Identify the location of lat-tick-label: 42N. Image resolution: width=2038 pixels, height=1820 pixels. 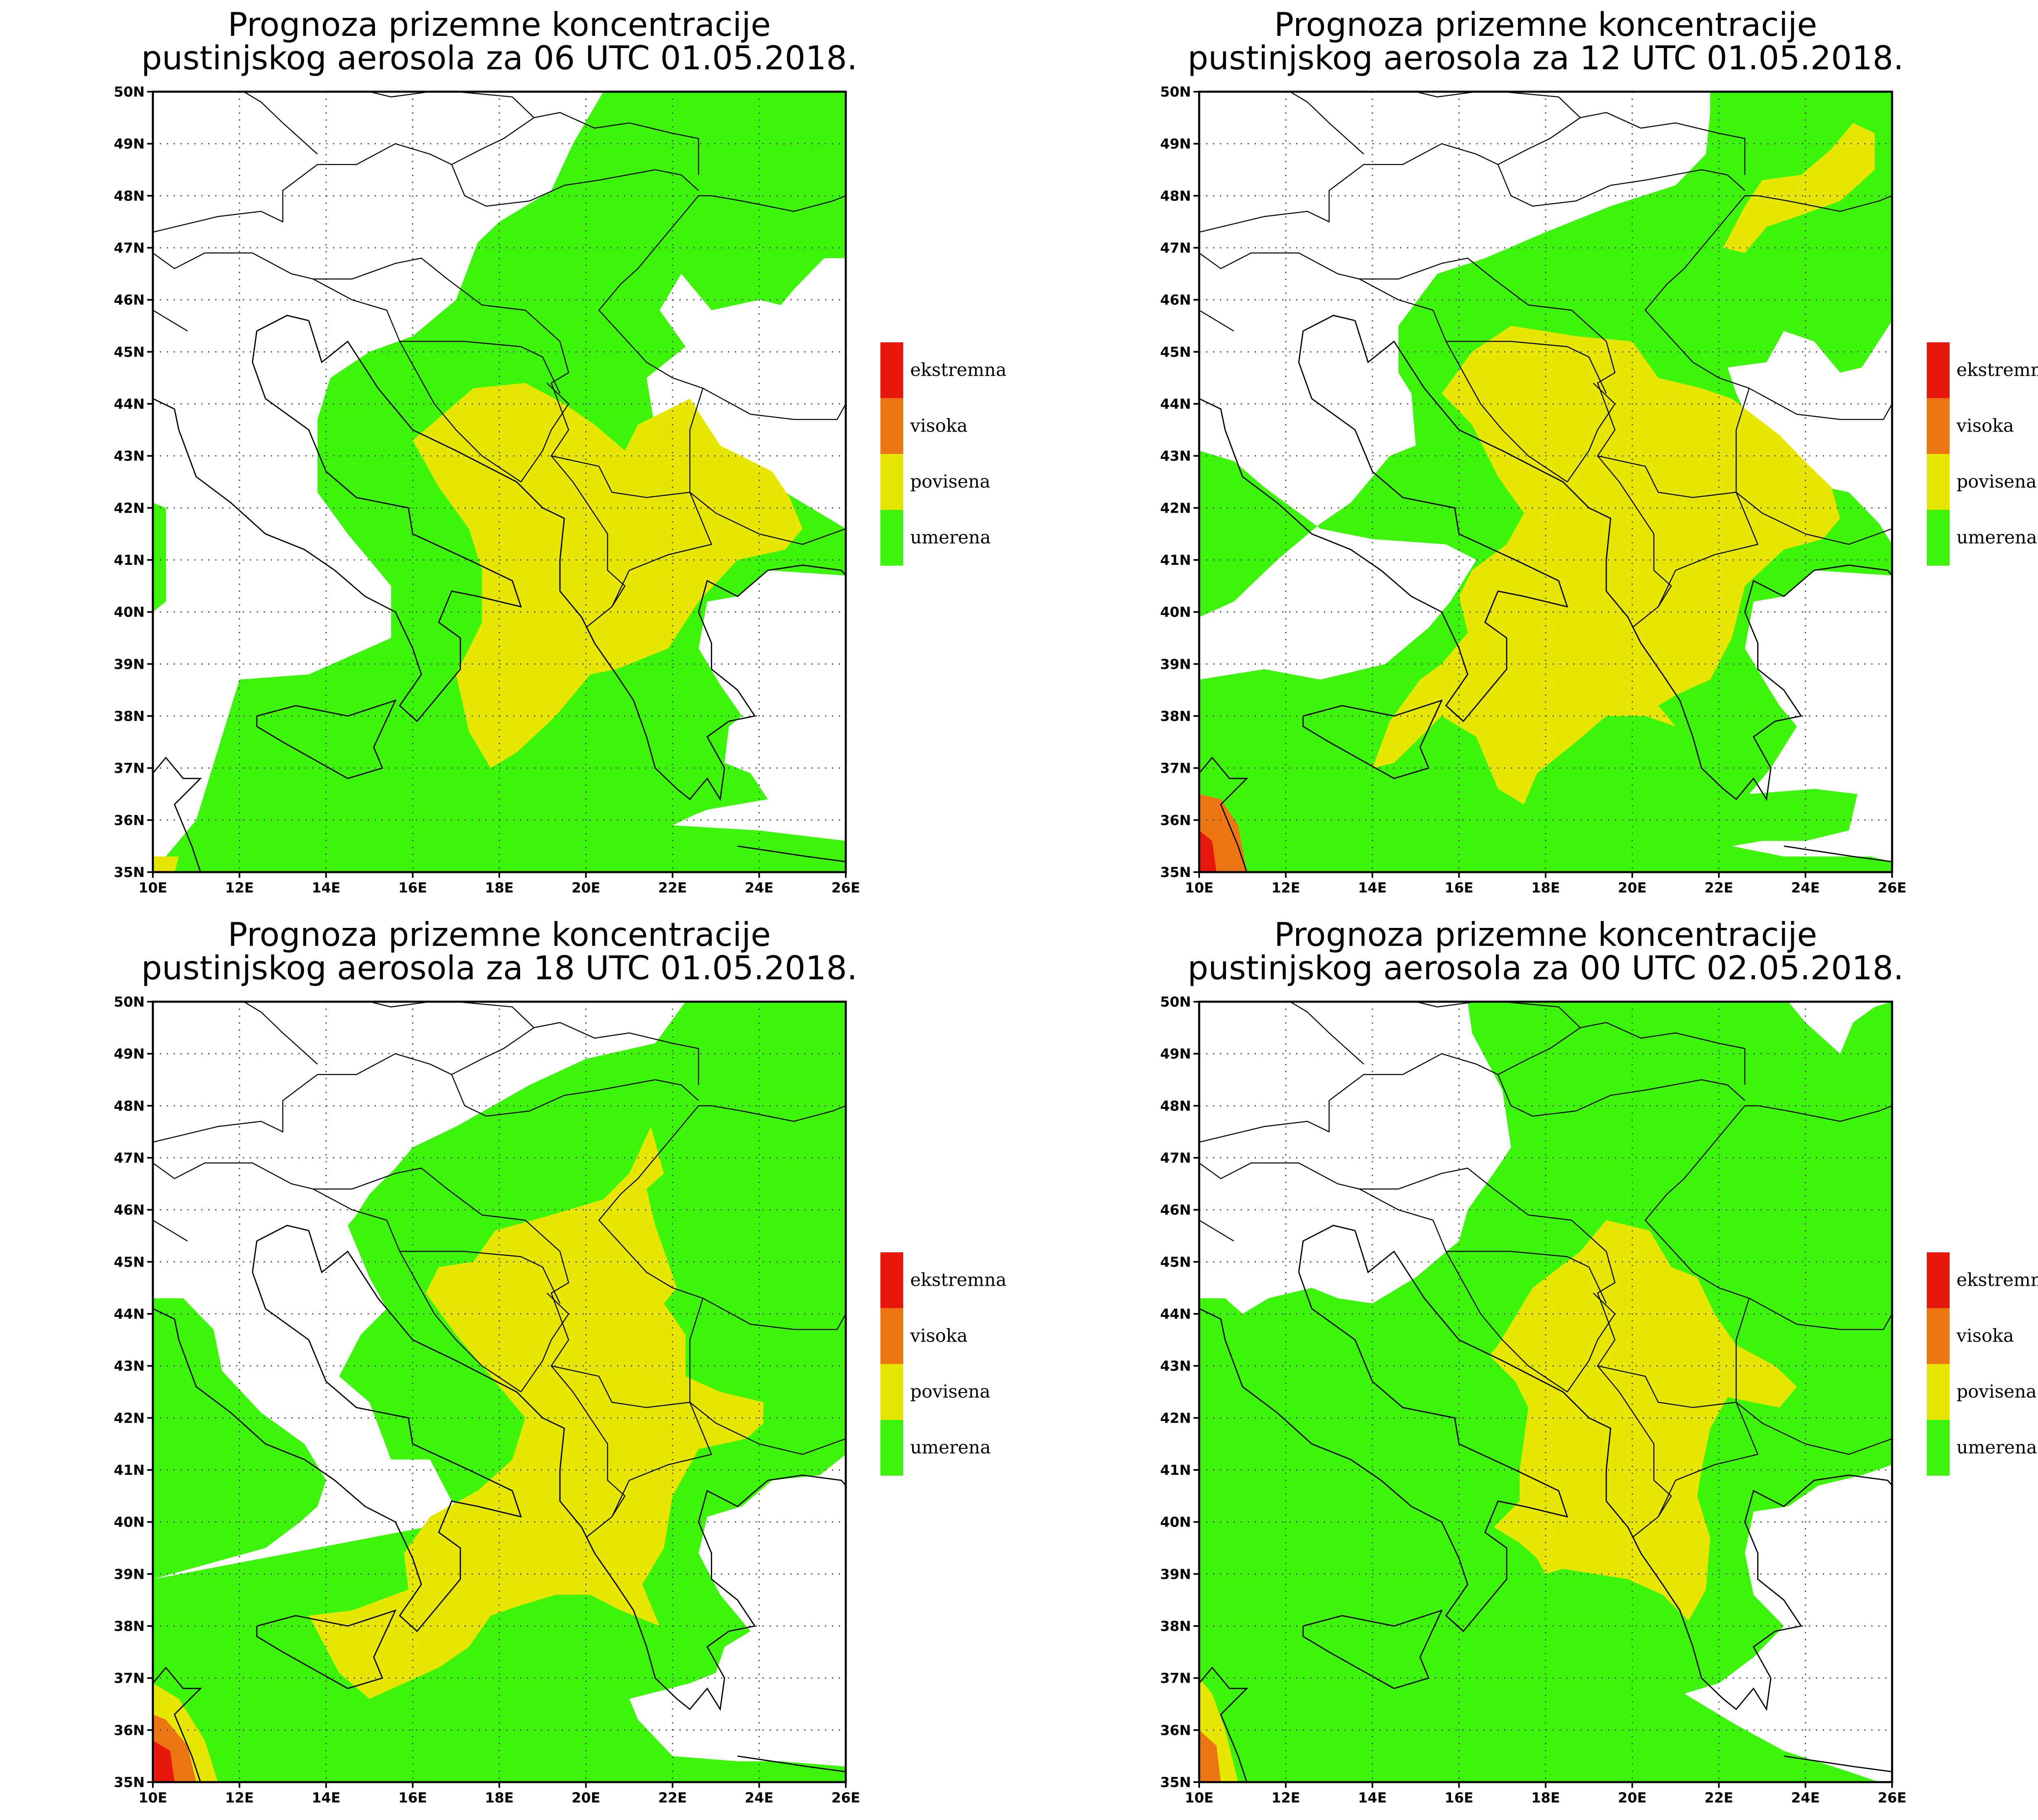
(1176, 1418).